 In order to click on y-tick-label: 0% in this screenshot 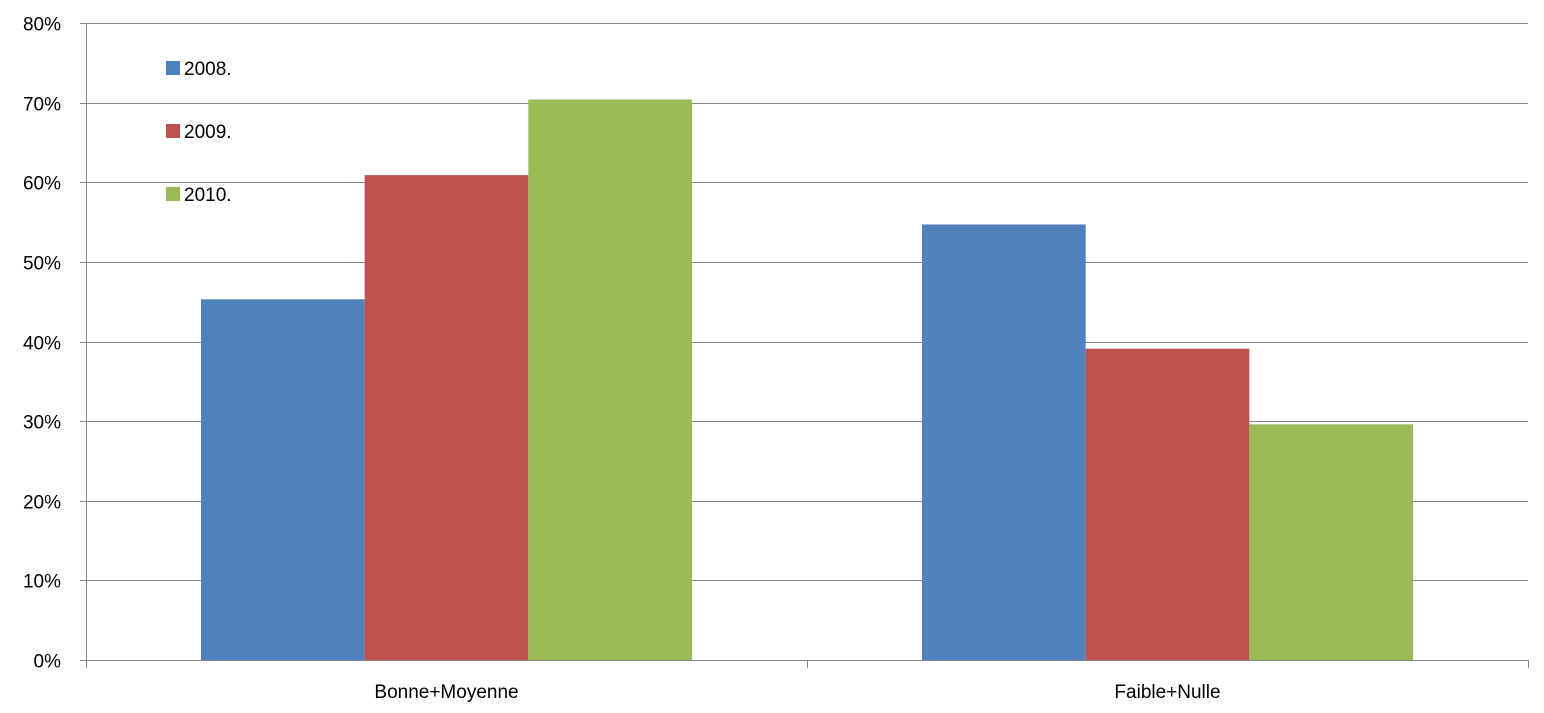, I will do `click(48, 662)`.